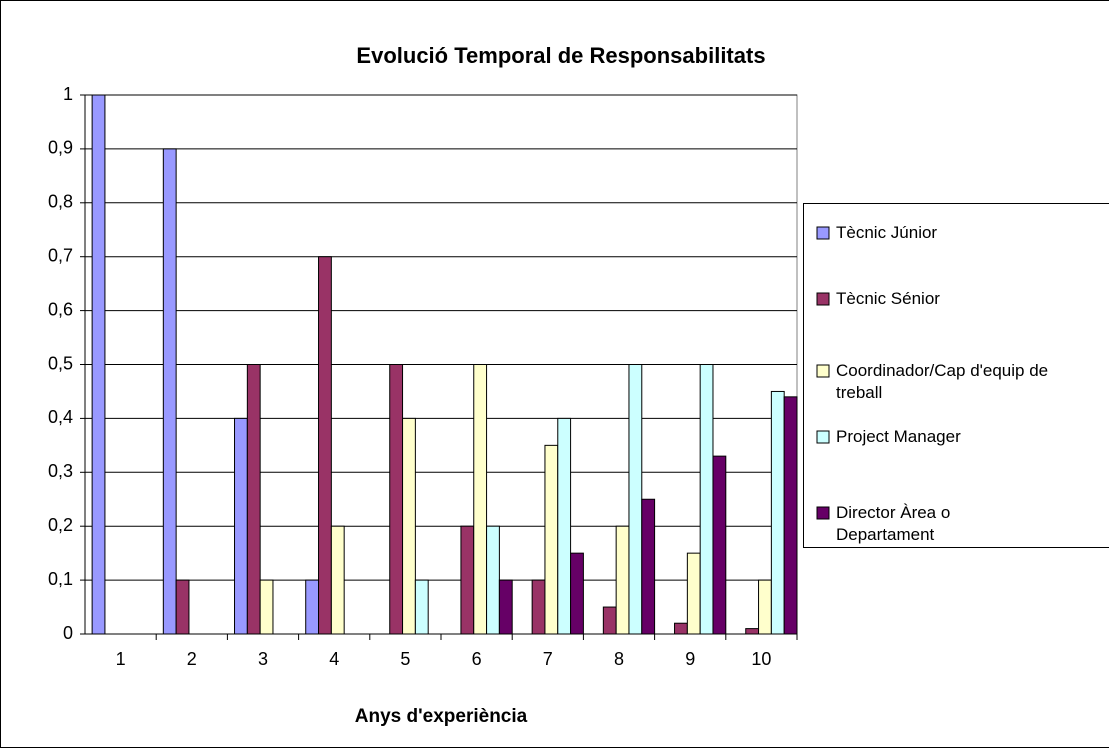  I want to click on y-tick-label: 0,1, so click(60, 579).